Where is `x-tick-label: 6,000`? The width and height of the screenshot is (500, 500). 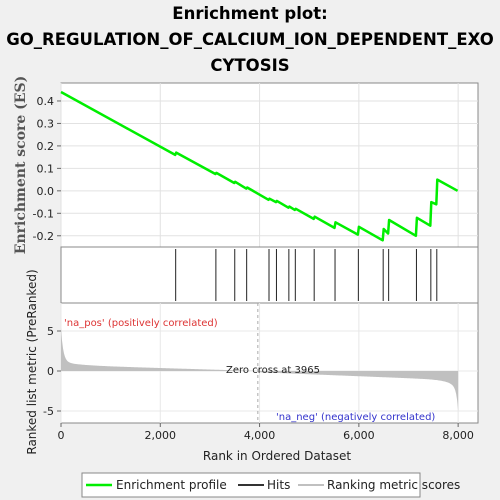
x-tick-label: 6,000 is located at coordinates (359, 435).